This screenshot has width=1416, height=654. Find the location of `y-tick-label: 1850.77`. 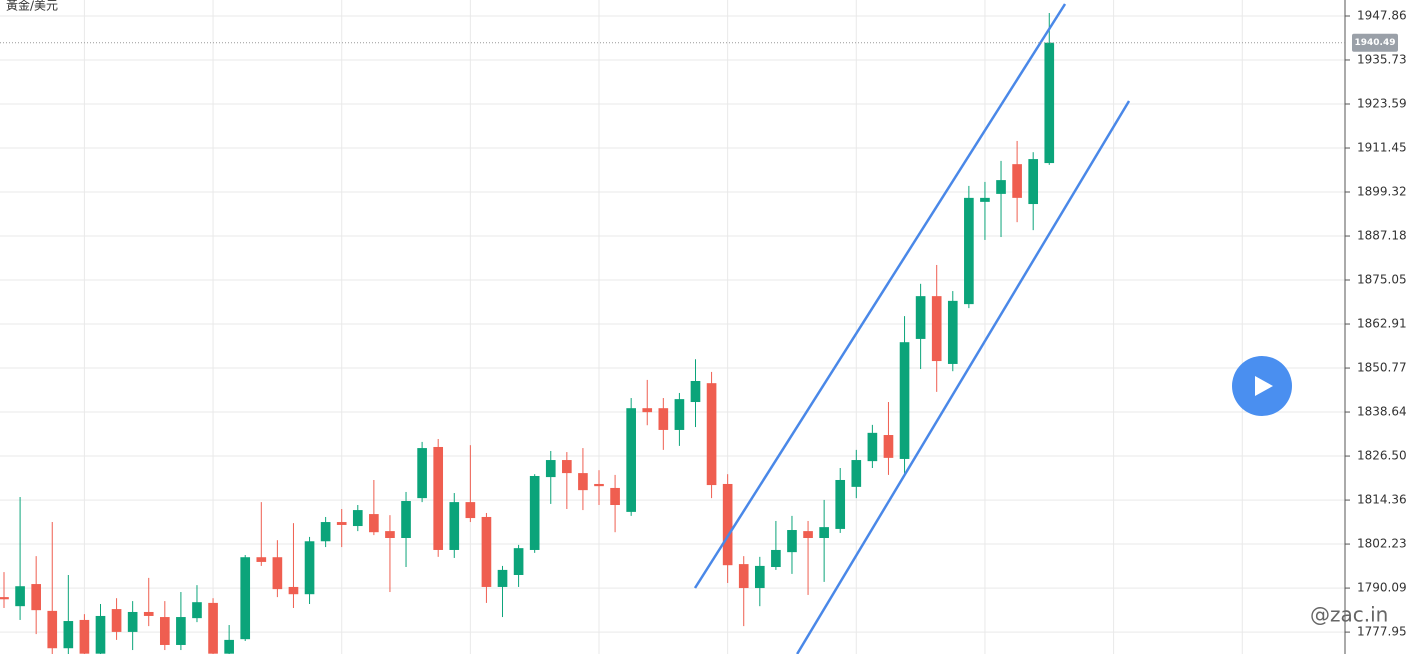

y-tick-label: 1850.77 is located at coordinates (1382, 368).